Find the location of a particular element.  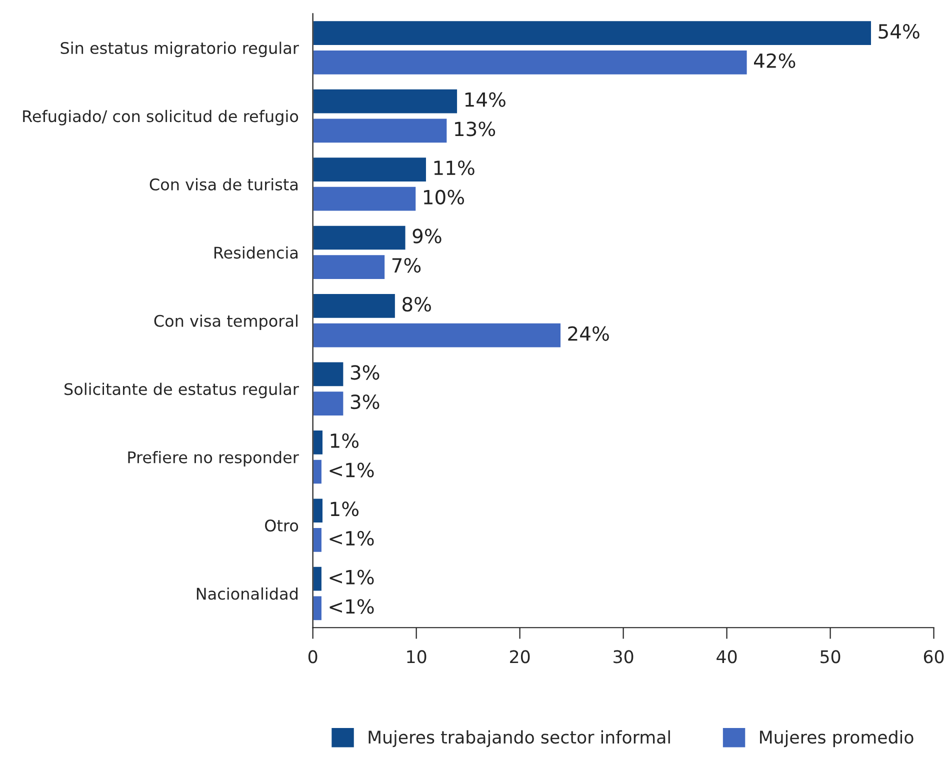

data-label: 8% is located at coordinates (416, 304).